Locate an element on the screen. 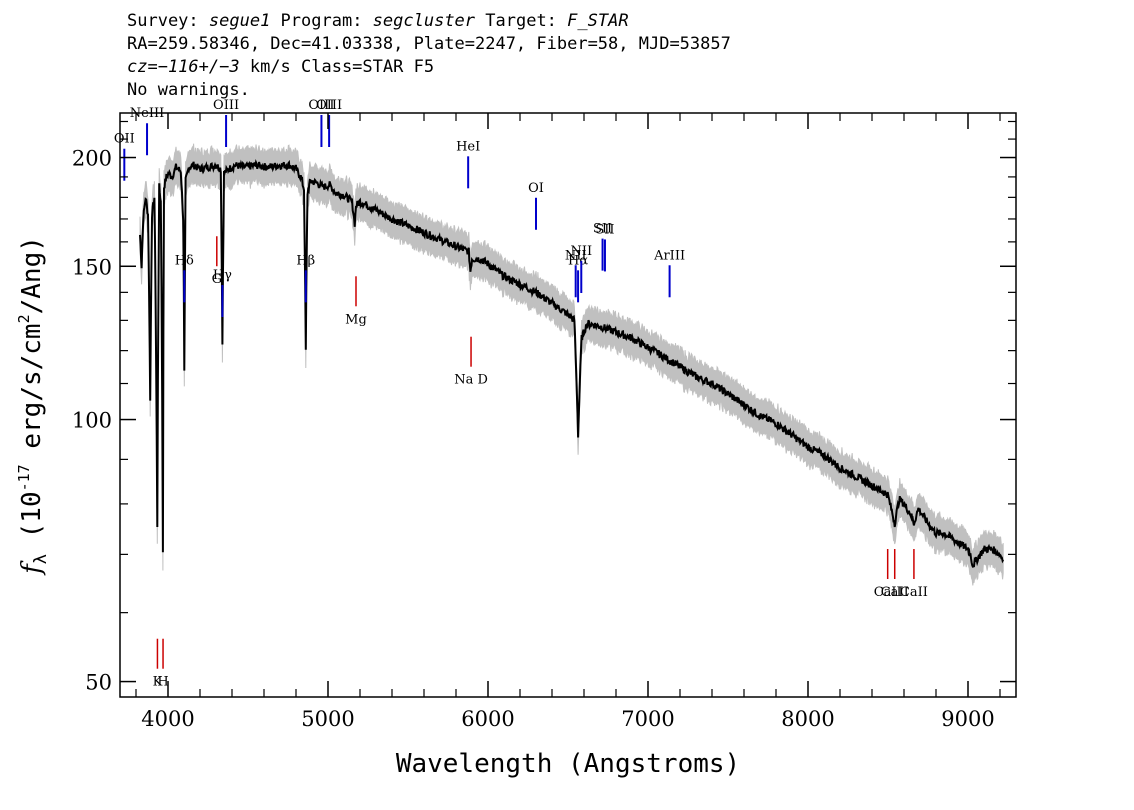 The image size is (1134, 810). class-value: km/s Class=STAR F5 is located at coordinates (337, 67).